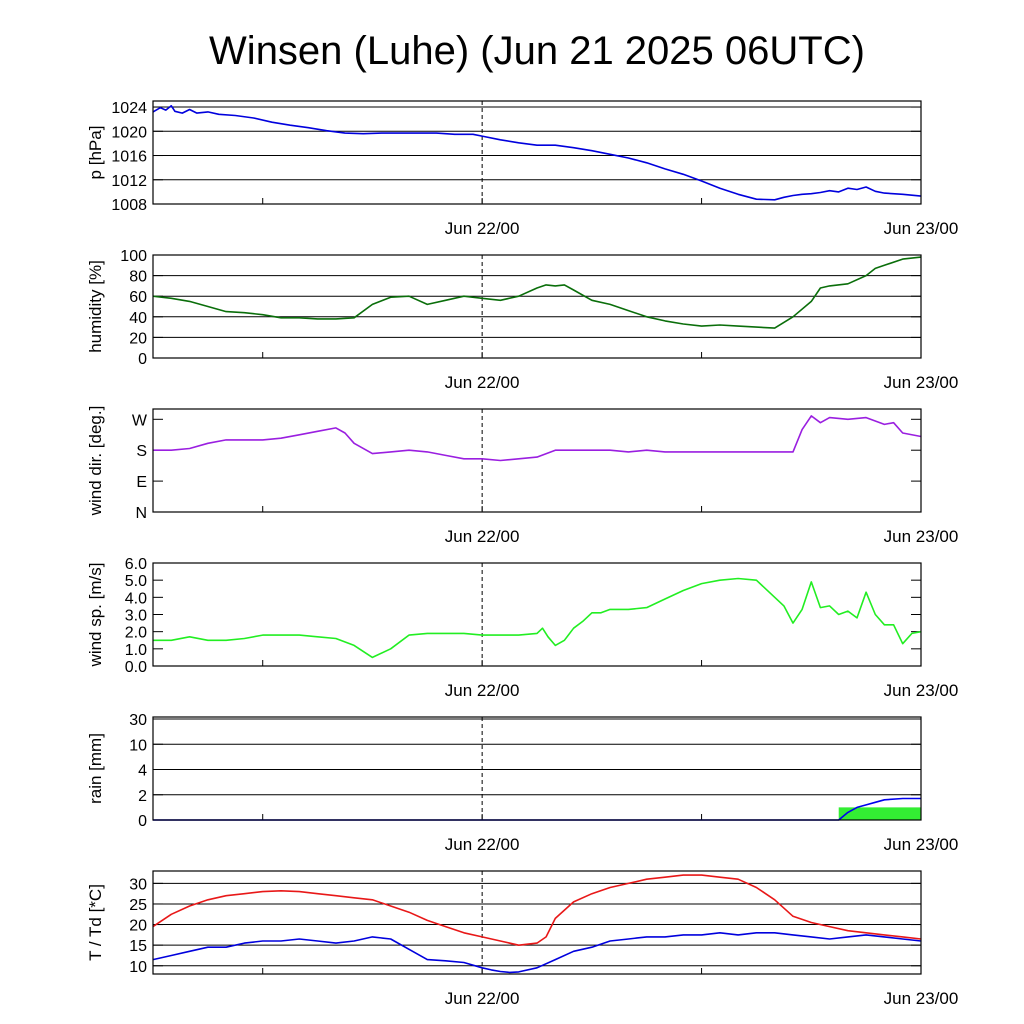  What do you see at coordinates (129, 132) in the screenshot?
I see `pressure-ytick-label: 1020` at bounding box center [129, 132].